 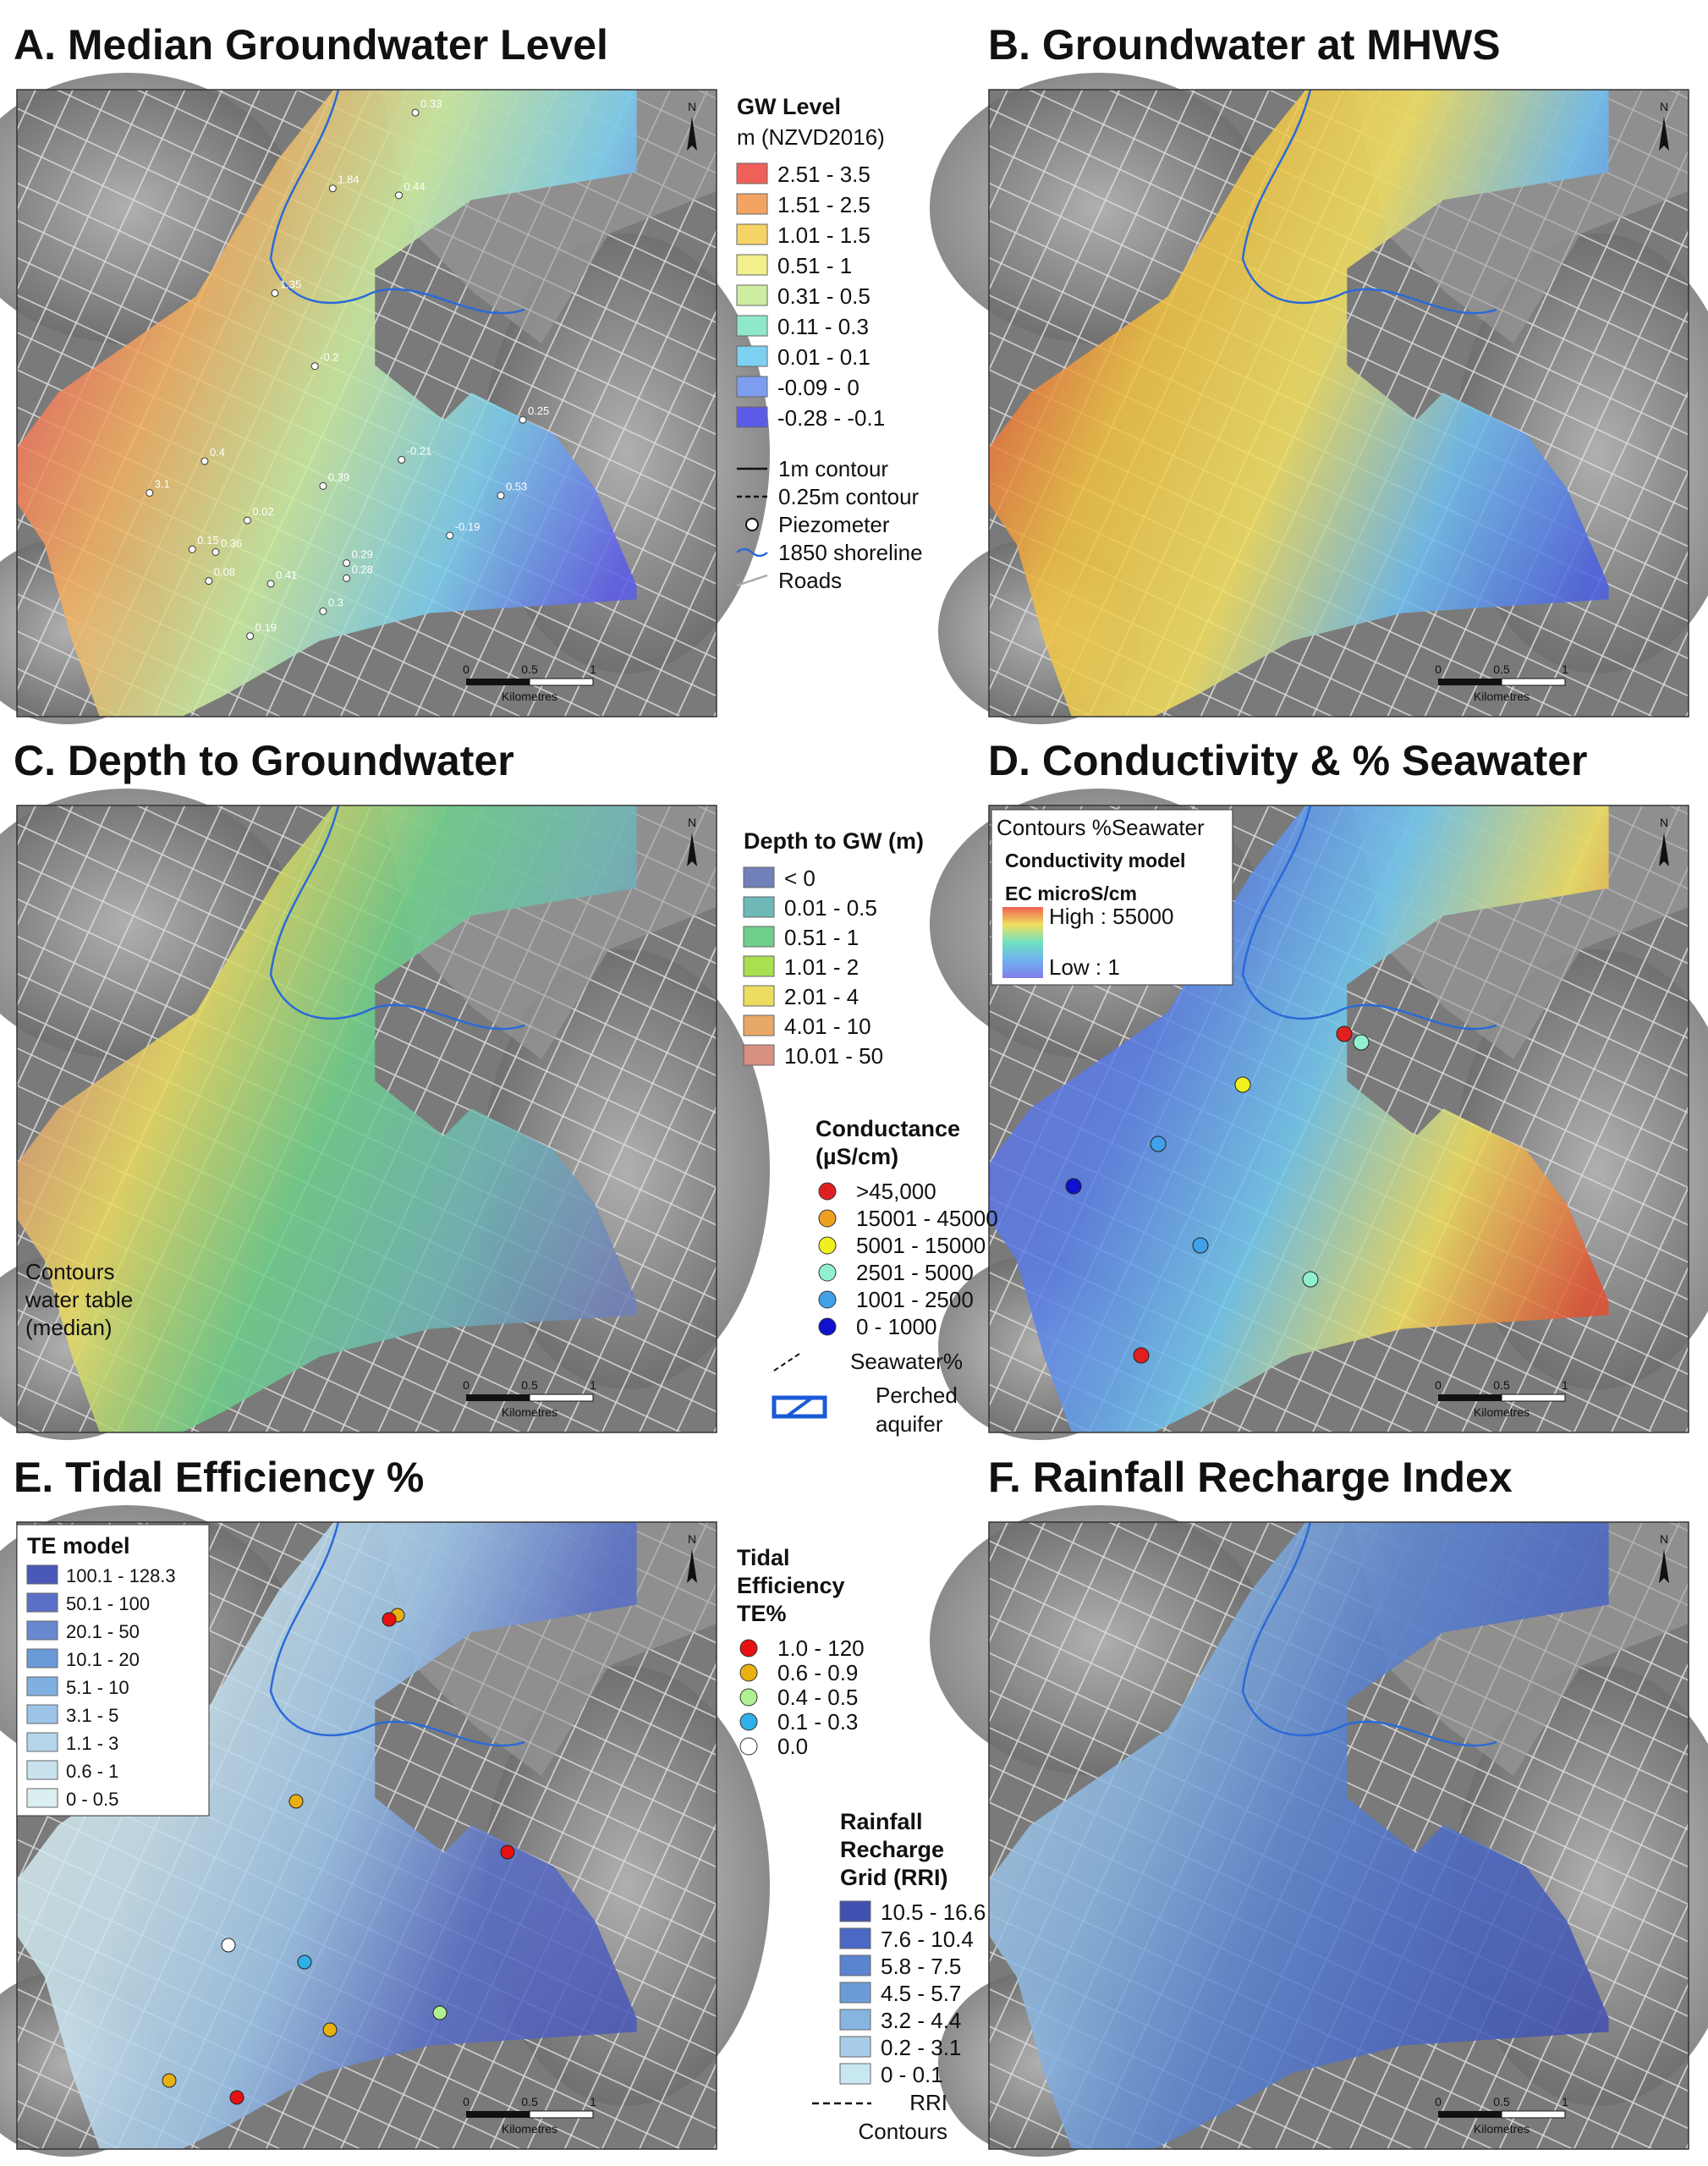 What do you see at coordinates (817, 1721) in the screenshot?
I see `legend-label: 0.1 - 0.3` at bounding box center [817, 1721].